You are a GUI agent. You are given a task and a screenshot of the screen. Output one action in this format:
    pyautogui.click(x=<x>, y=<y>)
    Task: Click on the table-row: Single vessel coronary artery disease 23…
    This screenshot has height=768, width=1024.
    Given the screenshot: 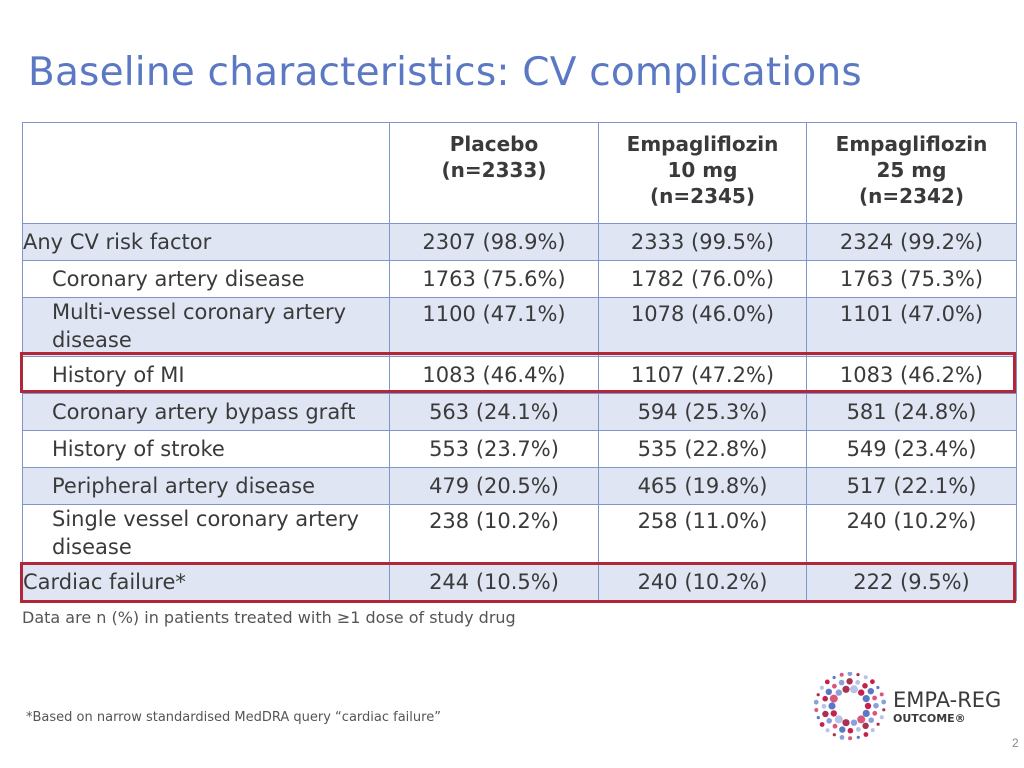 What is the action you would take?
    pyautogui.click(x=519, y=534)
    